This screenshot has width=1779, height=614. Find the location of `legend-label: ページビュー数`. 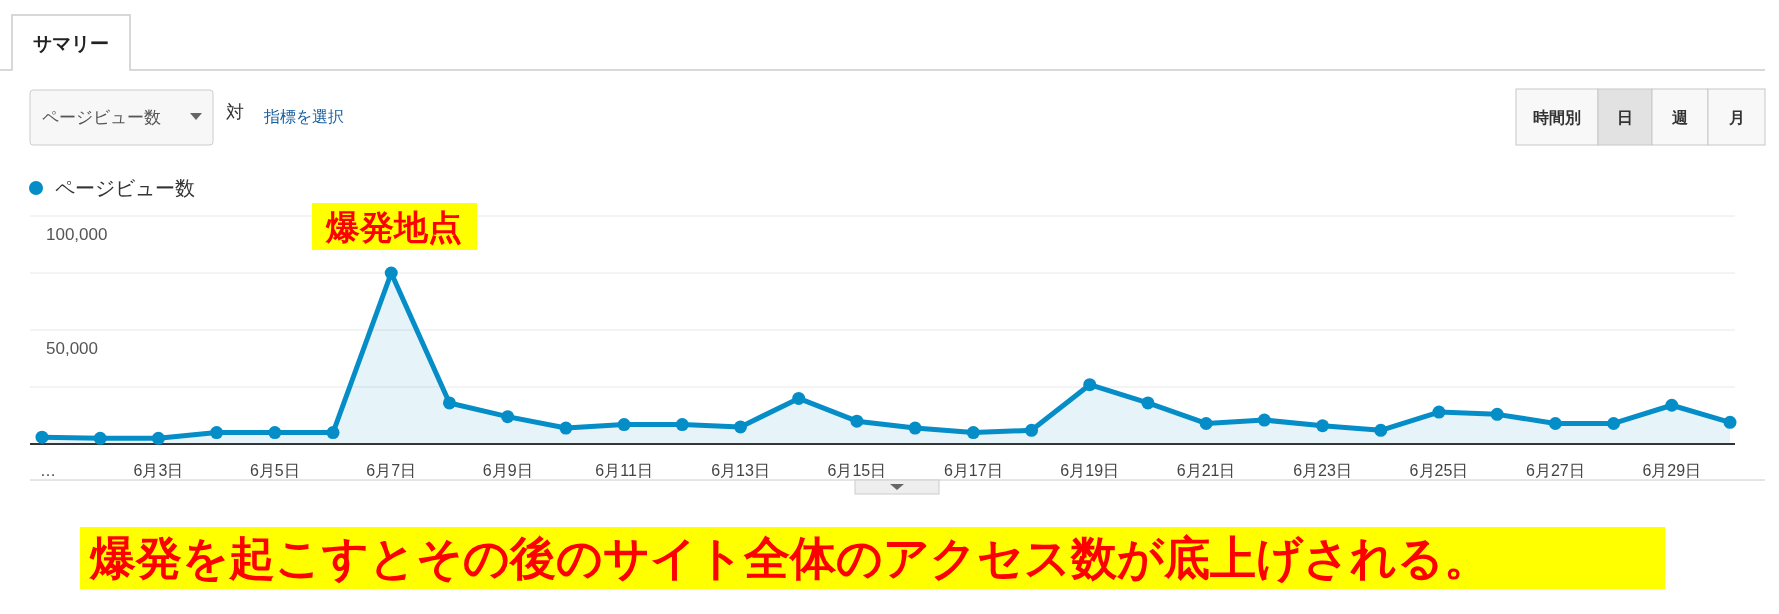

legend-label: ページビュー数 is located at coordinates (125, 188).